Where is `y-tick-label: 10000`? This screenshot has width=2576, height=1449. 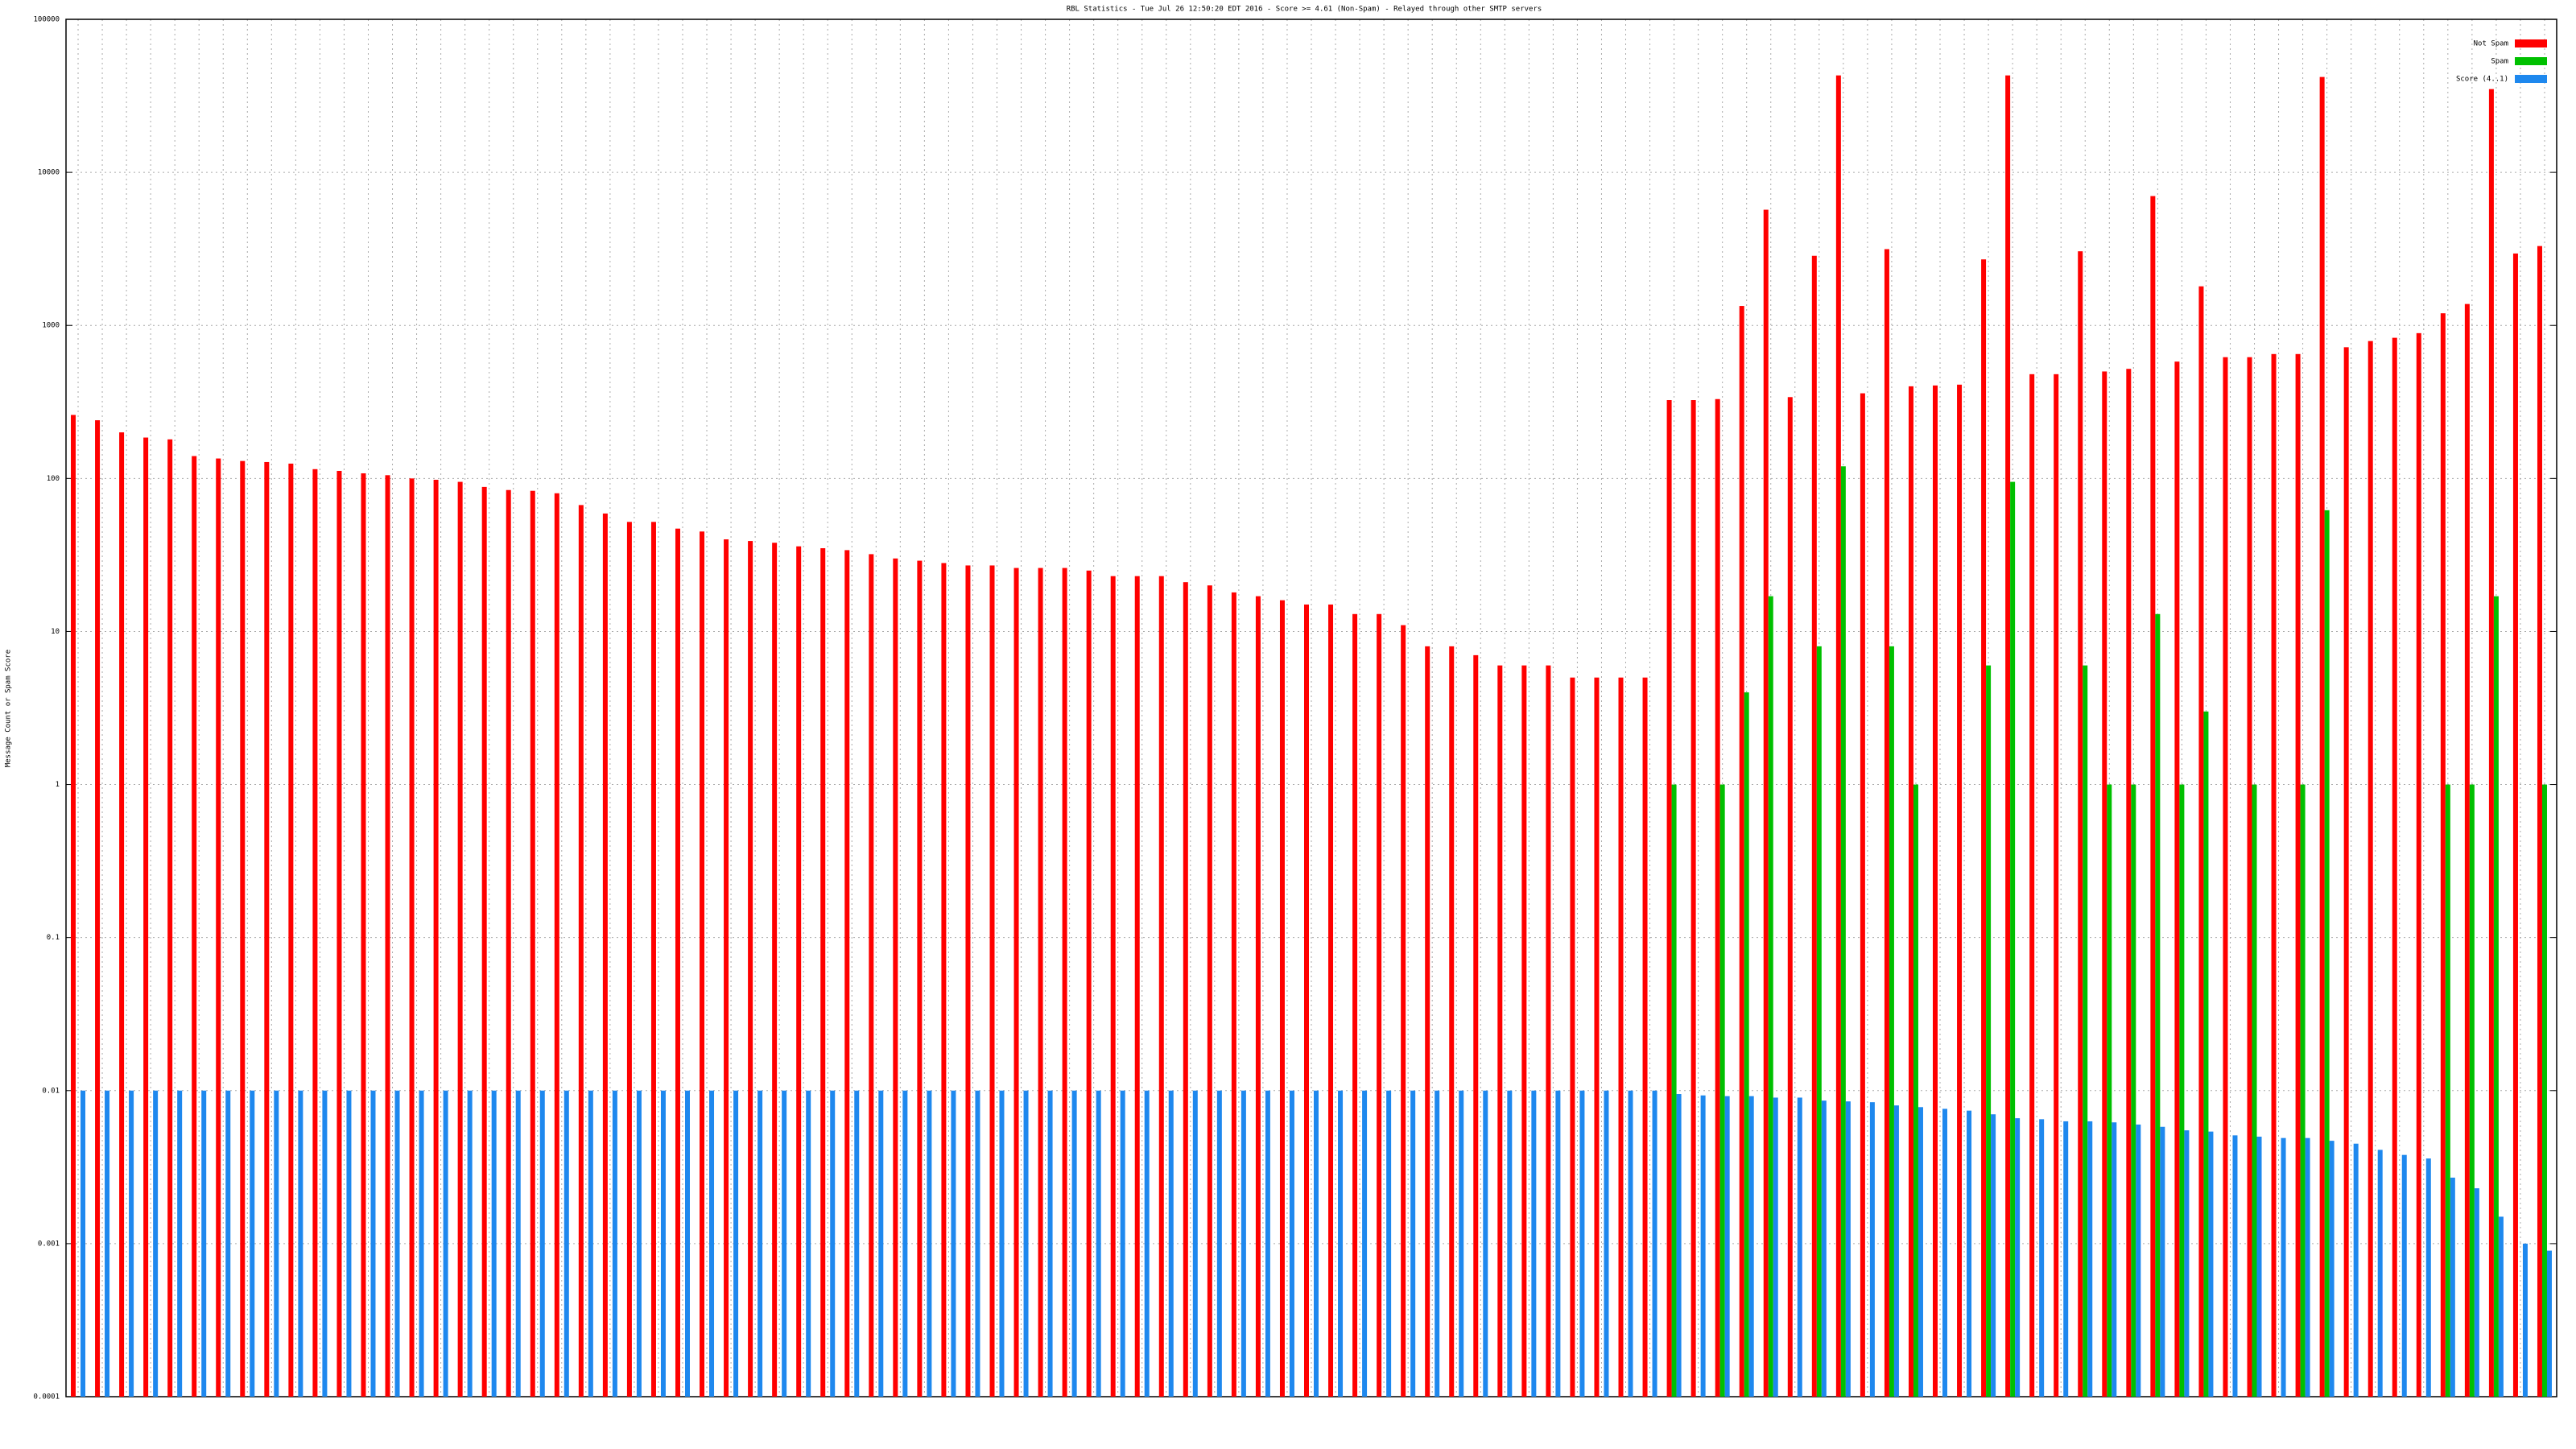 y-tick-label: 10000 is located at coordinates (49, 173).